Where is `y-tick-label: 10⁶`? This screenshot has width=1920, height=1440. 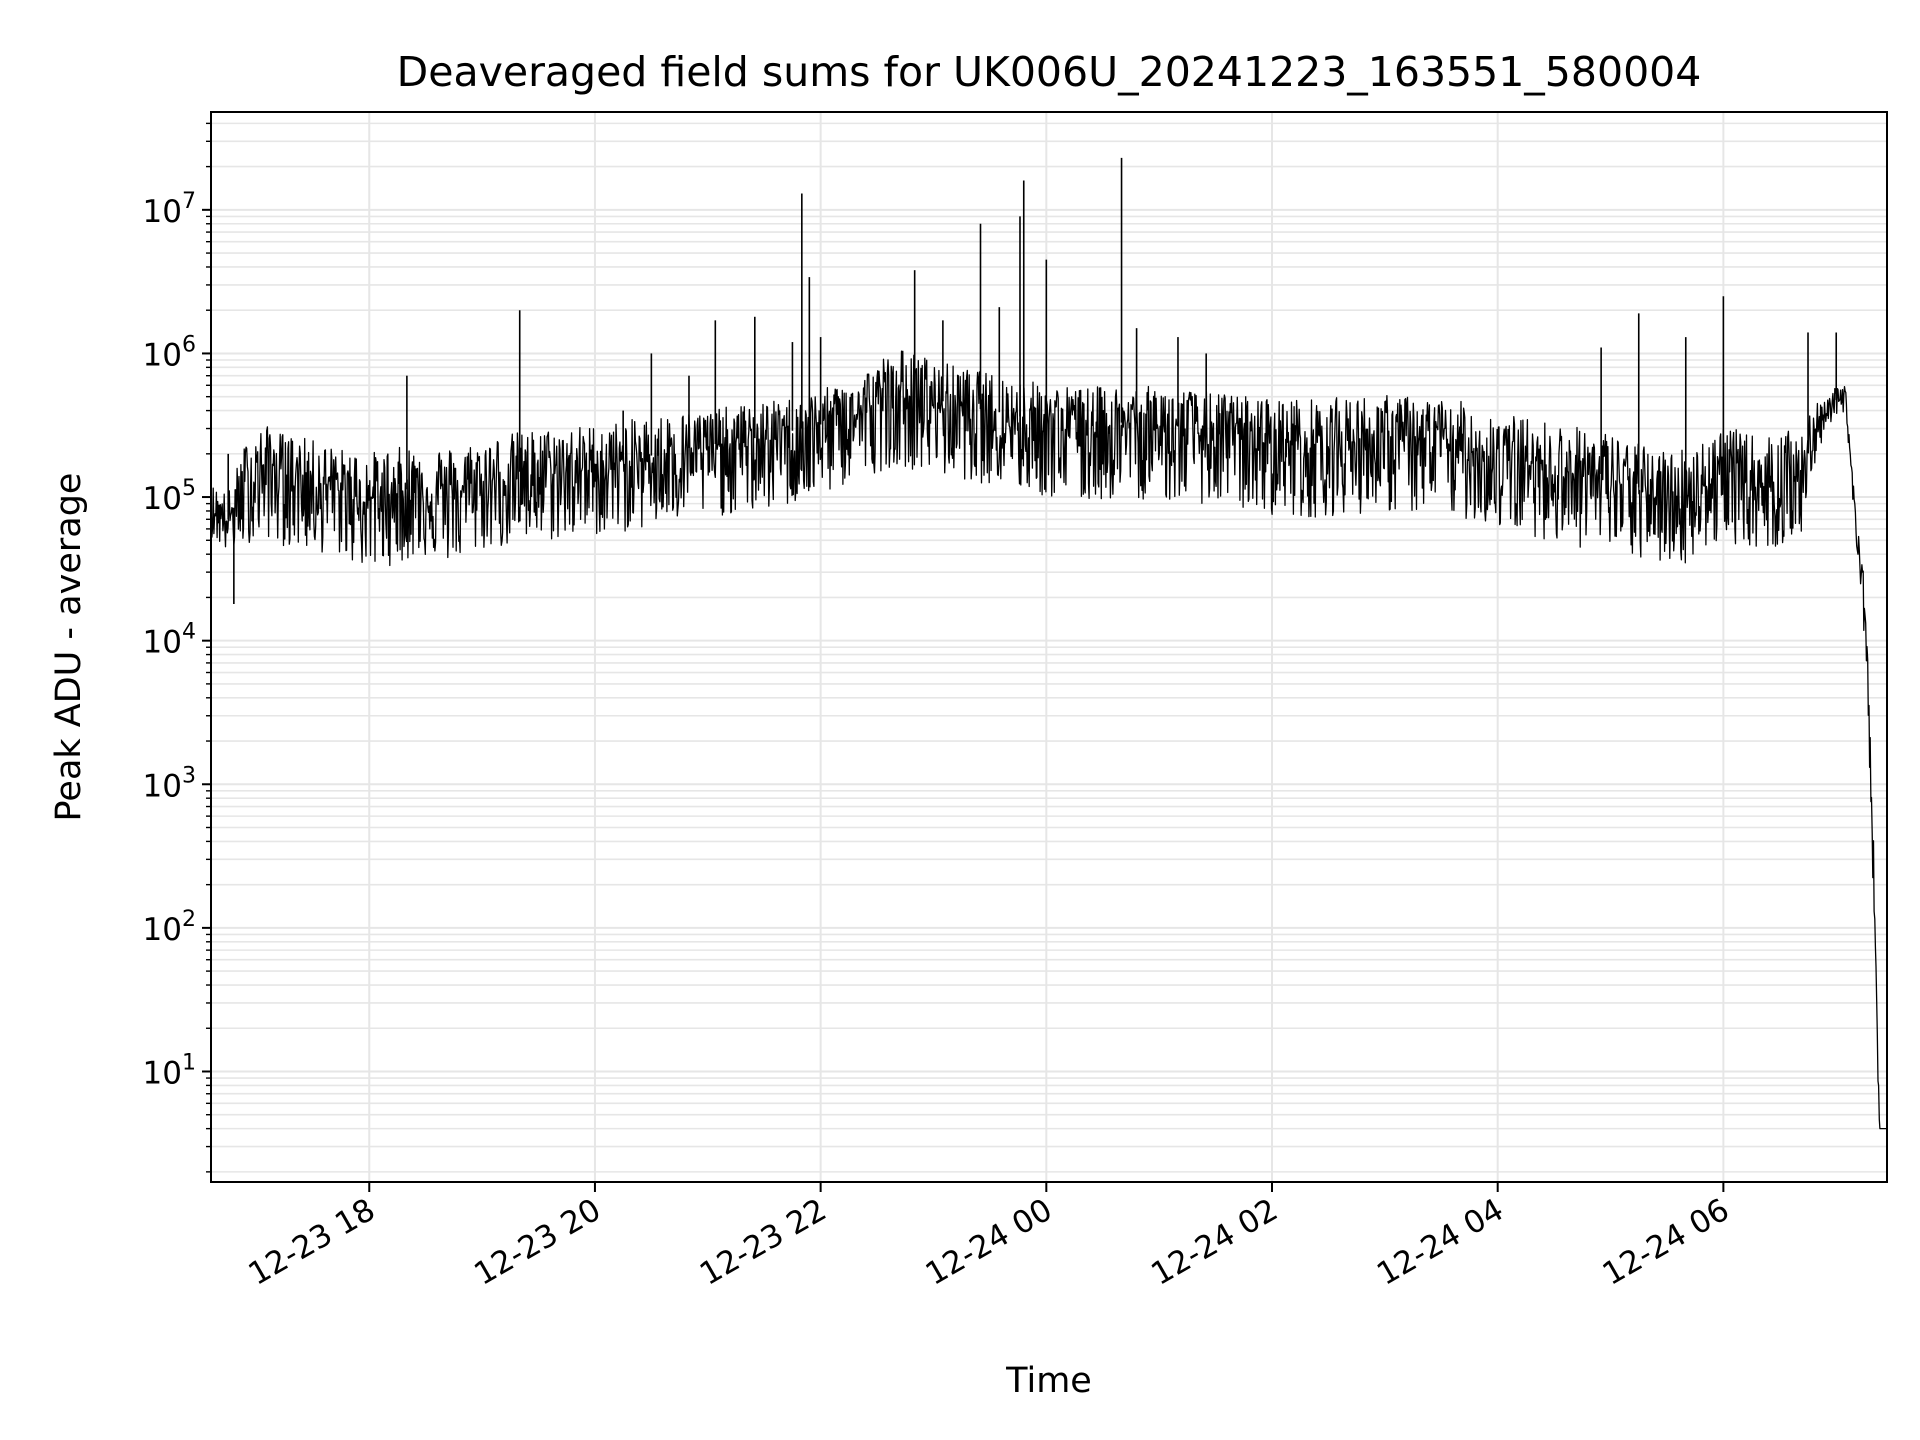
y-tick-label: 10⁶ is located at coordinates (169, 352).